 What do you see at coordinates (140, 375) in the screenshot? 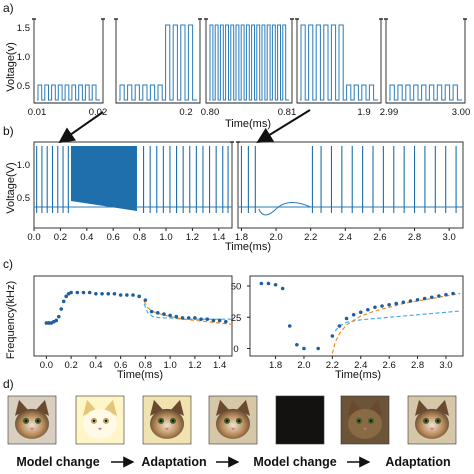
I see `panel-c-left-xlabel: Time(ms)` at bounding box center [140, 375].